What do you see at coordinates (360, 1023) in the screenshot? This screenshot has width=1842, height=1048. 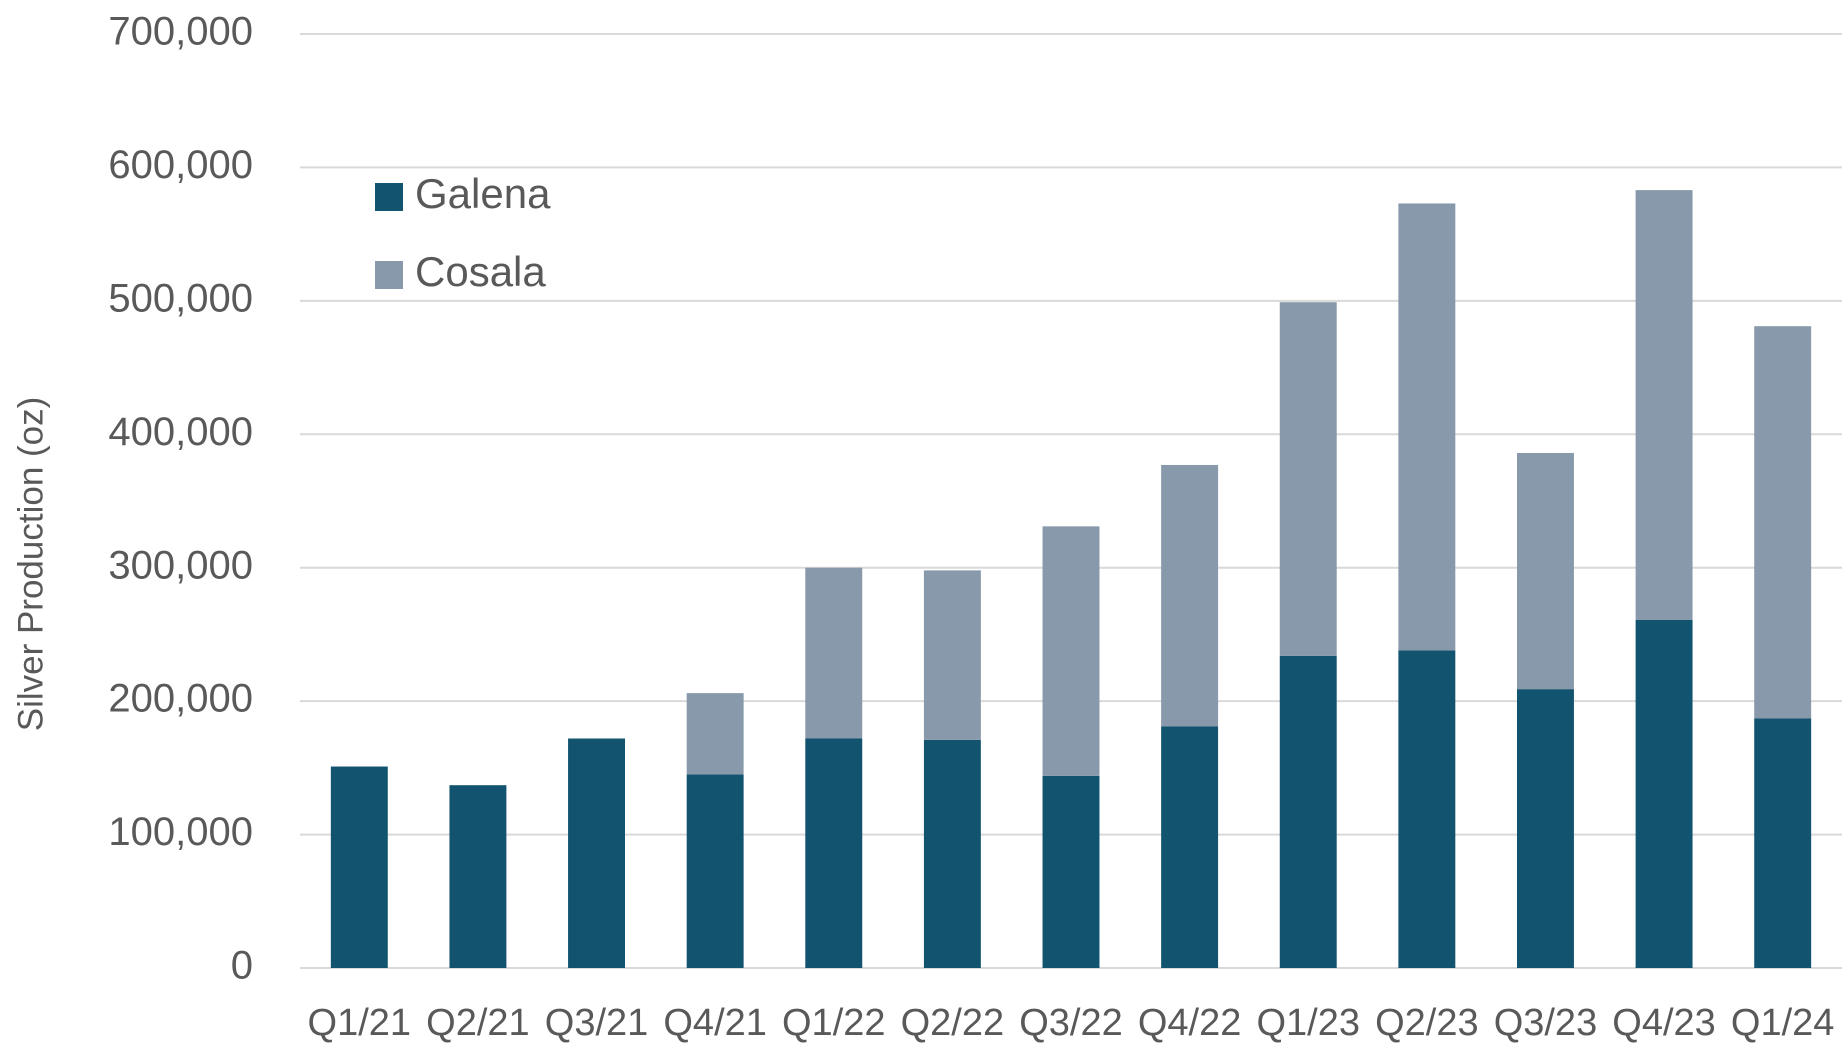 I see `x-tick-label: Q1/21` at bounding box center [360, 1023].